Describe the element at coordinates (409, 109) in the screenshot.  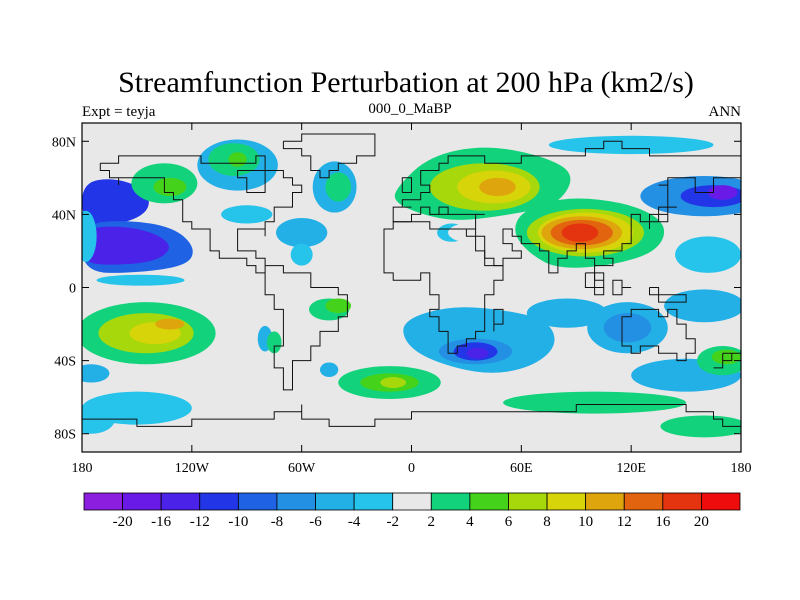
I see `center-string: 000_0_MaBP` at that location.